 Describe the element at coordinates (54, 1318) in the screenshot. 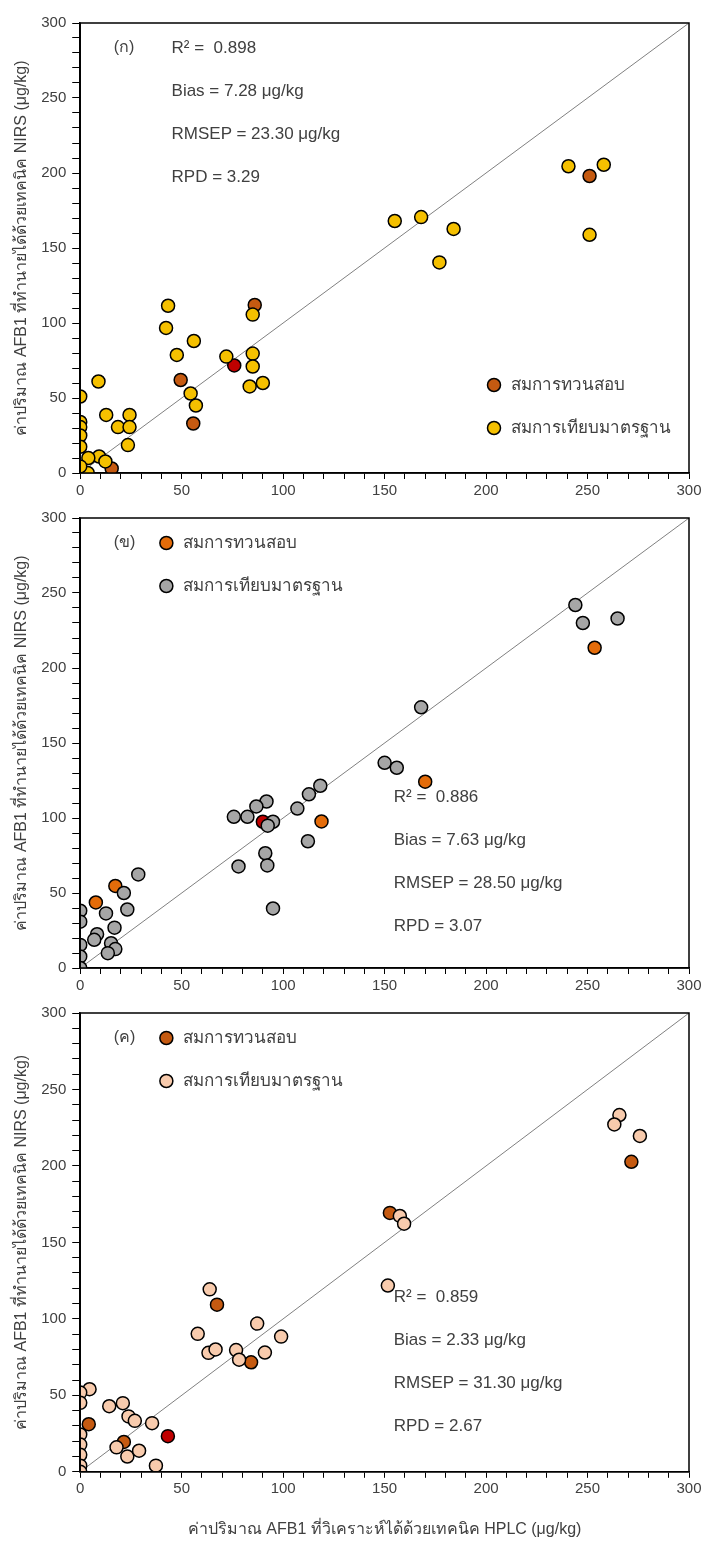

I see `y-tick-label: 100` at that location.